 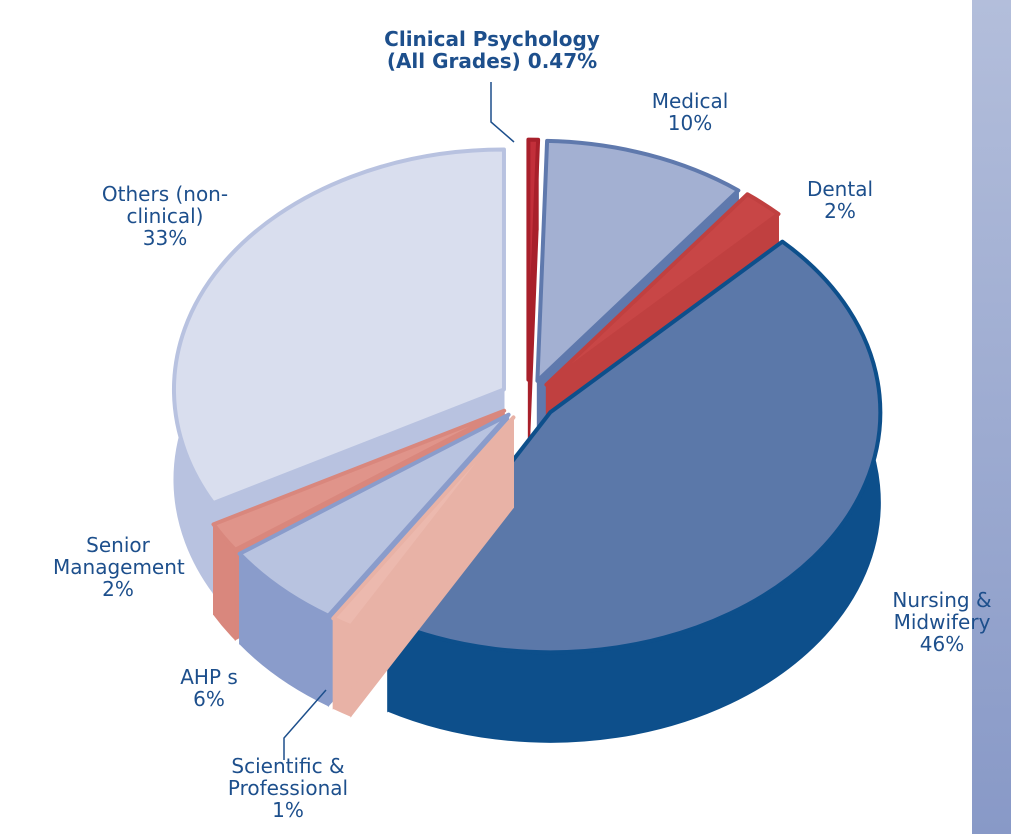 What do you see at coordinates (165, 205) in the screenshot?
I see `category-label: Others (non-clinical)` at bounding box center [165, 205].